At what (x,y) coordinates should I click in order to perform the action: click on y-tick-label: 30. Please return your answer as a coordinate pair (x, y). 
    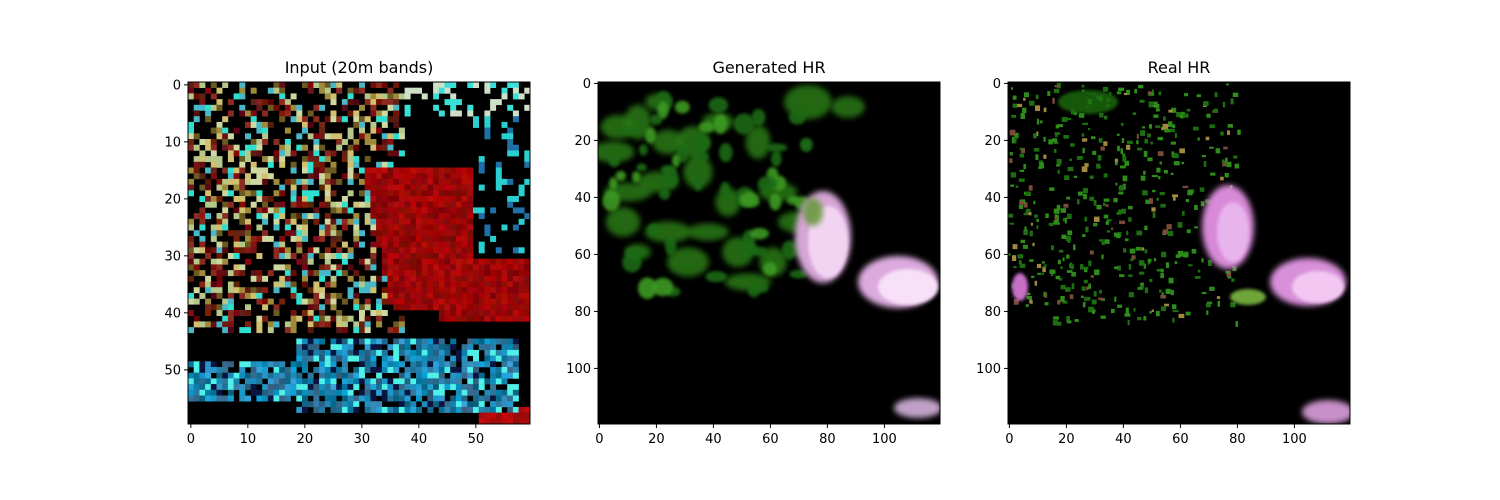
    Looking at the image, I should click on (172, 256).